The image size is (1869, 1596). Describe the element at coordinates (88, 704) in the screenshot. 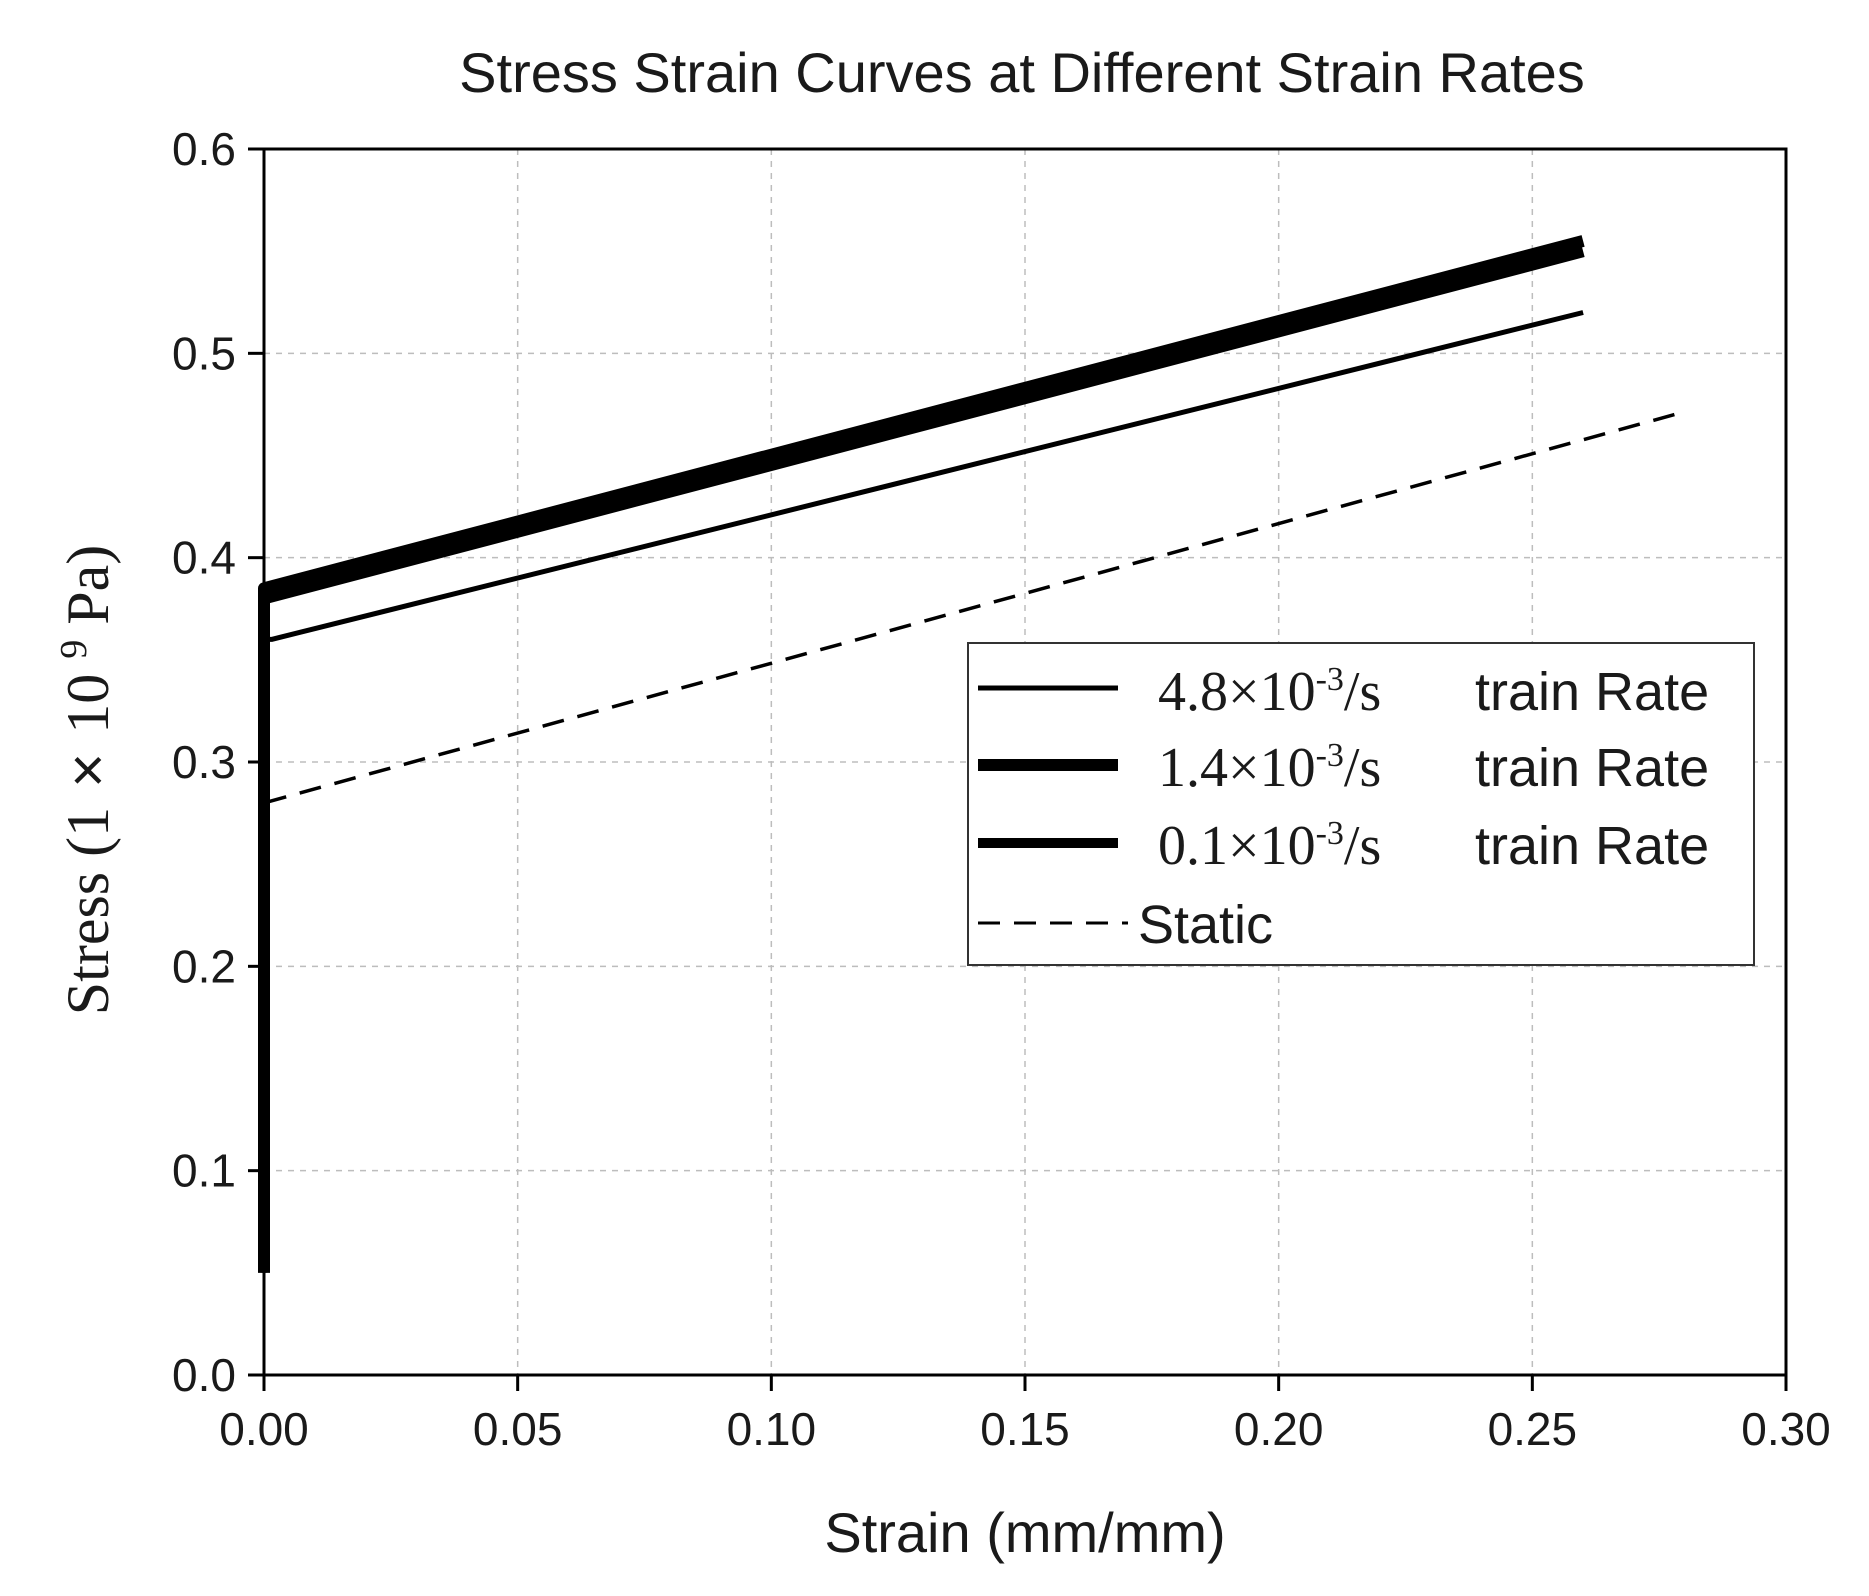

I see `y-axis-label-base: 10` at that location.